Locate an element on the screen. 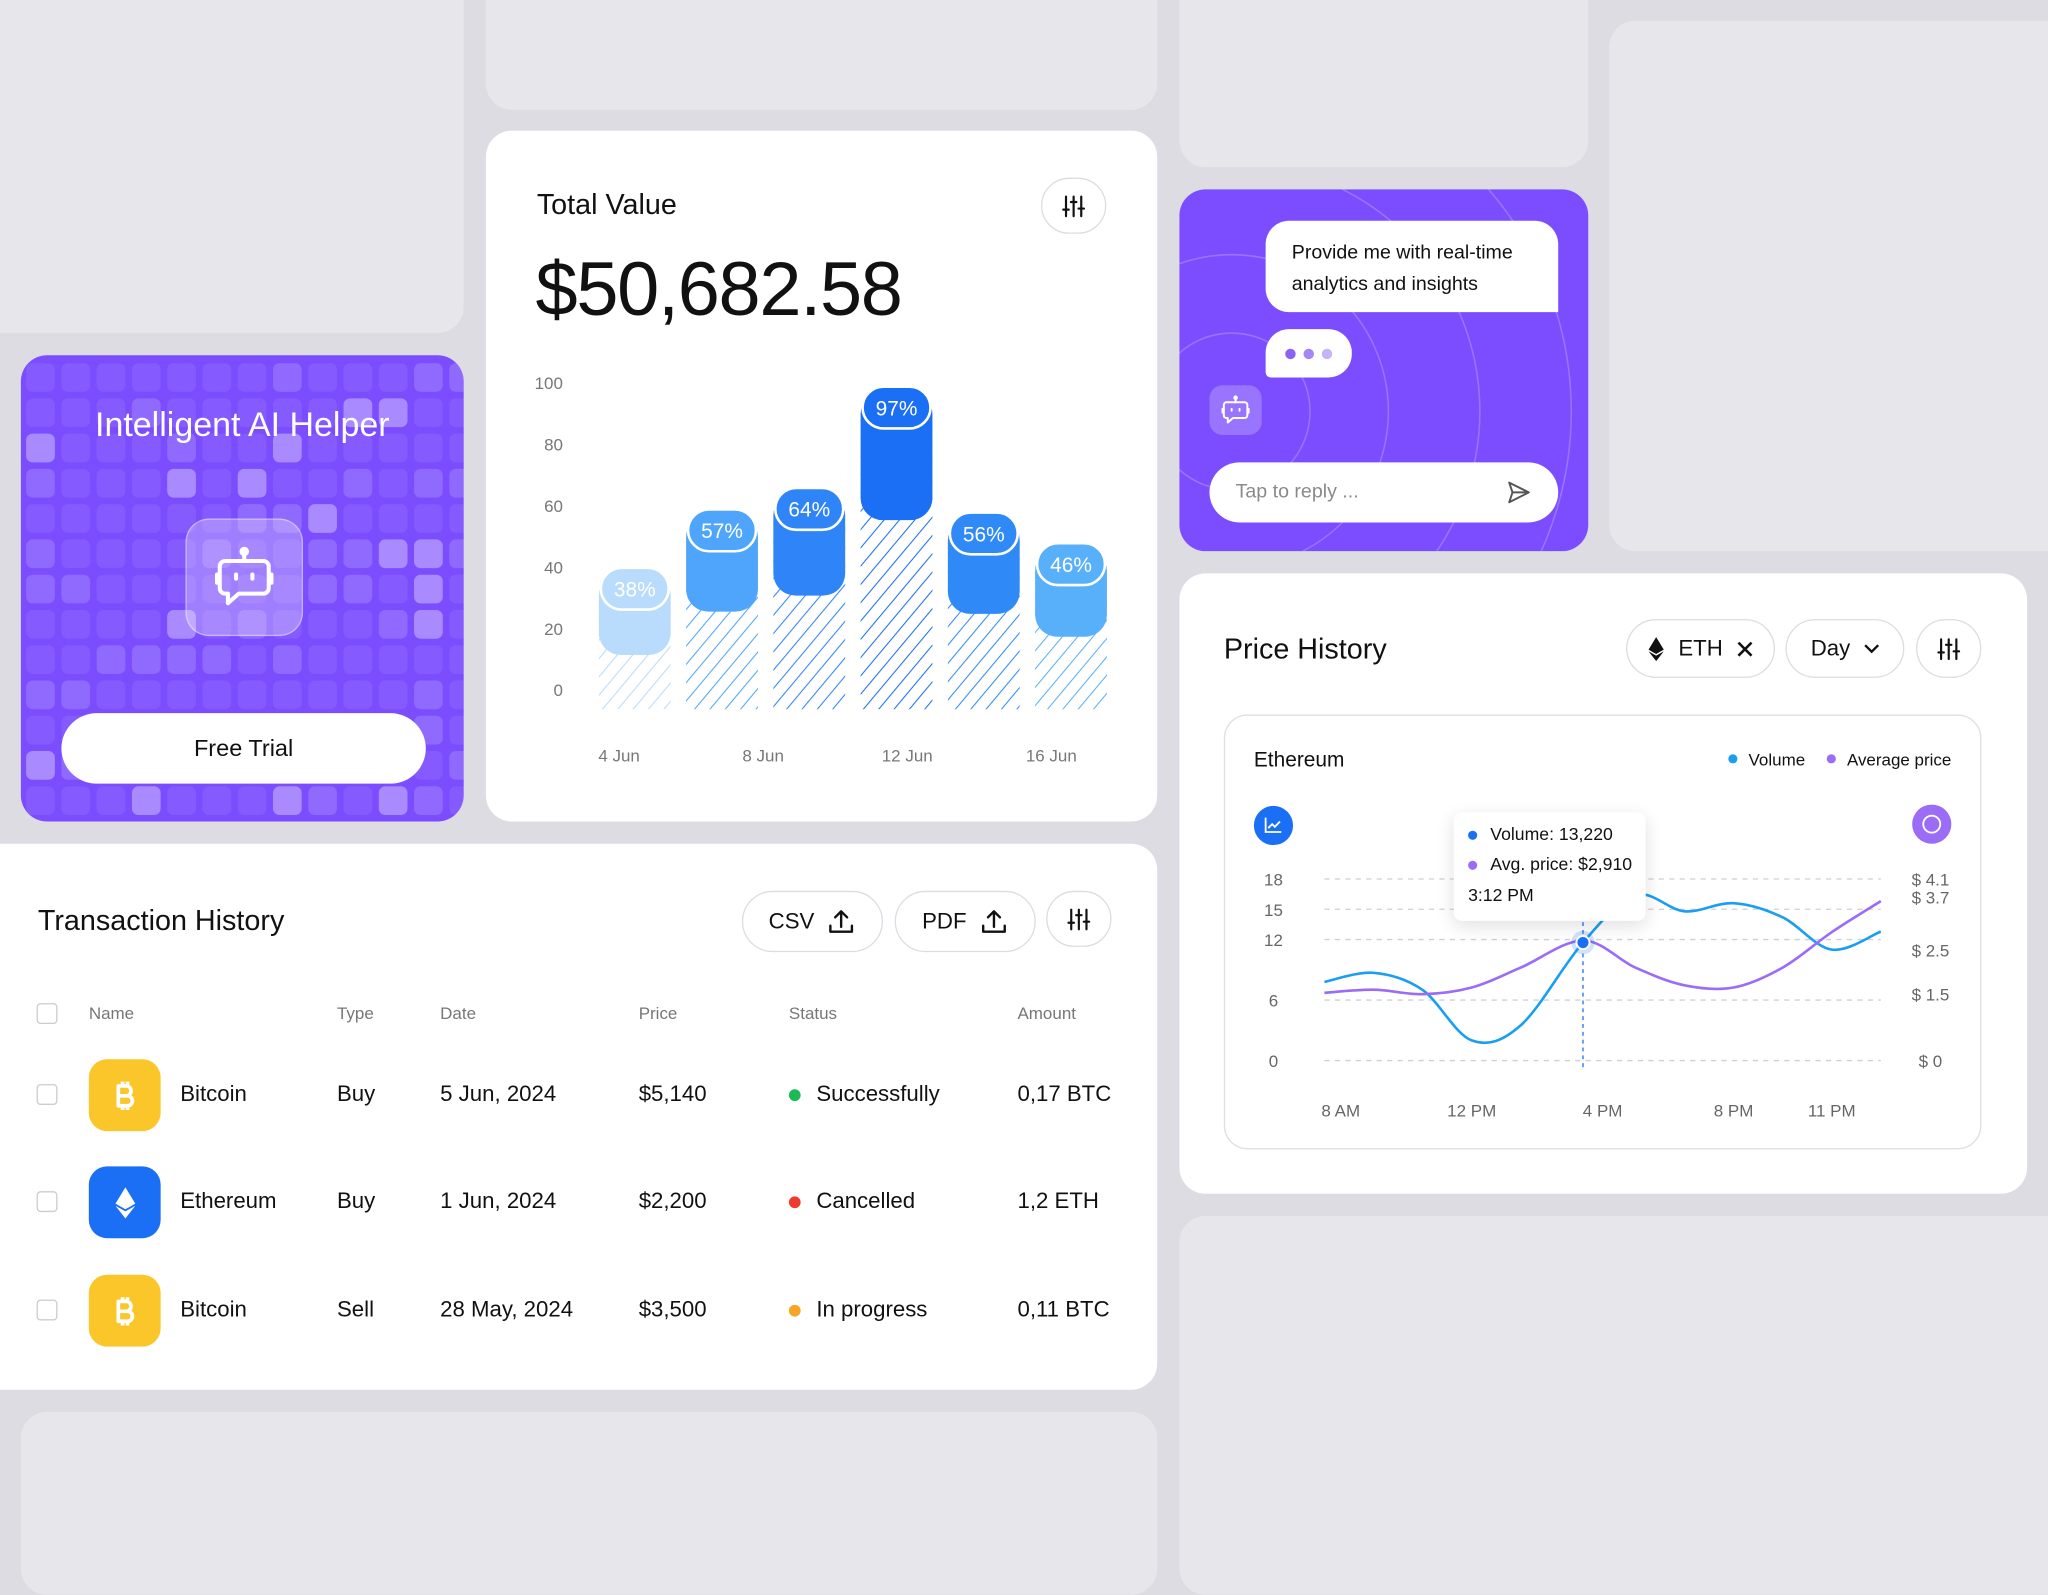 The height and width of the screenshot is (1595, 2048). cell: 28 May, 2024 is located at coordinates (507, 1309).